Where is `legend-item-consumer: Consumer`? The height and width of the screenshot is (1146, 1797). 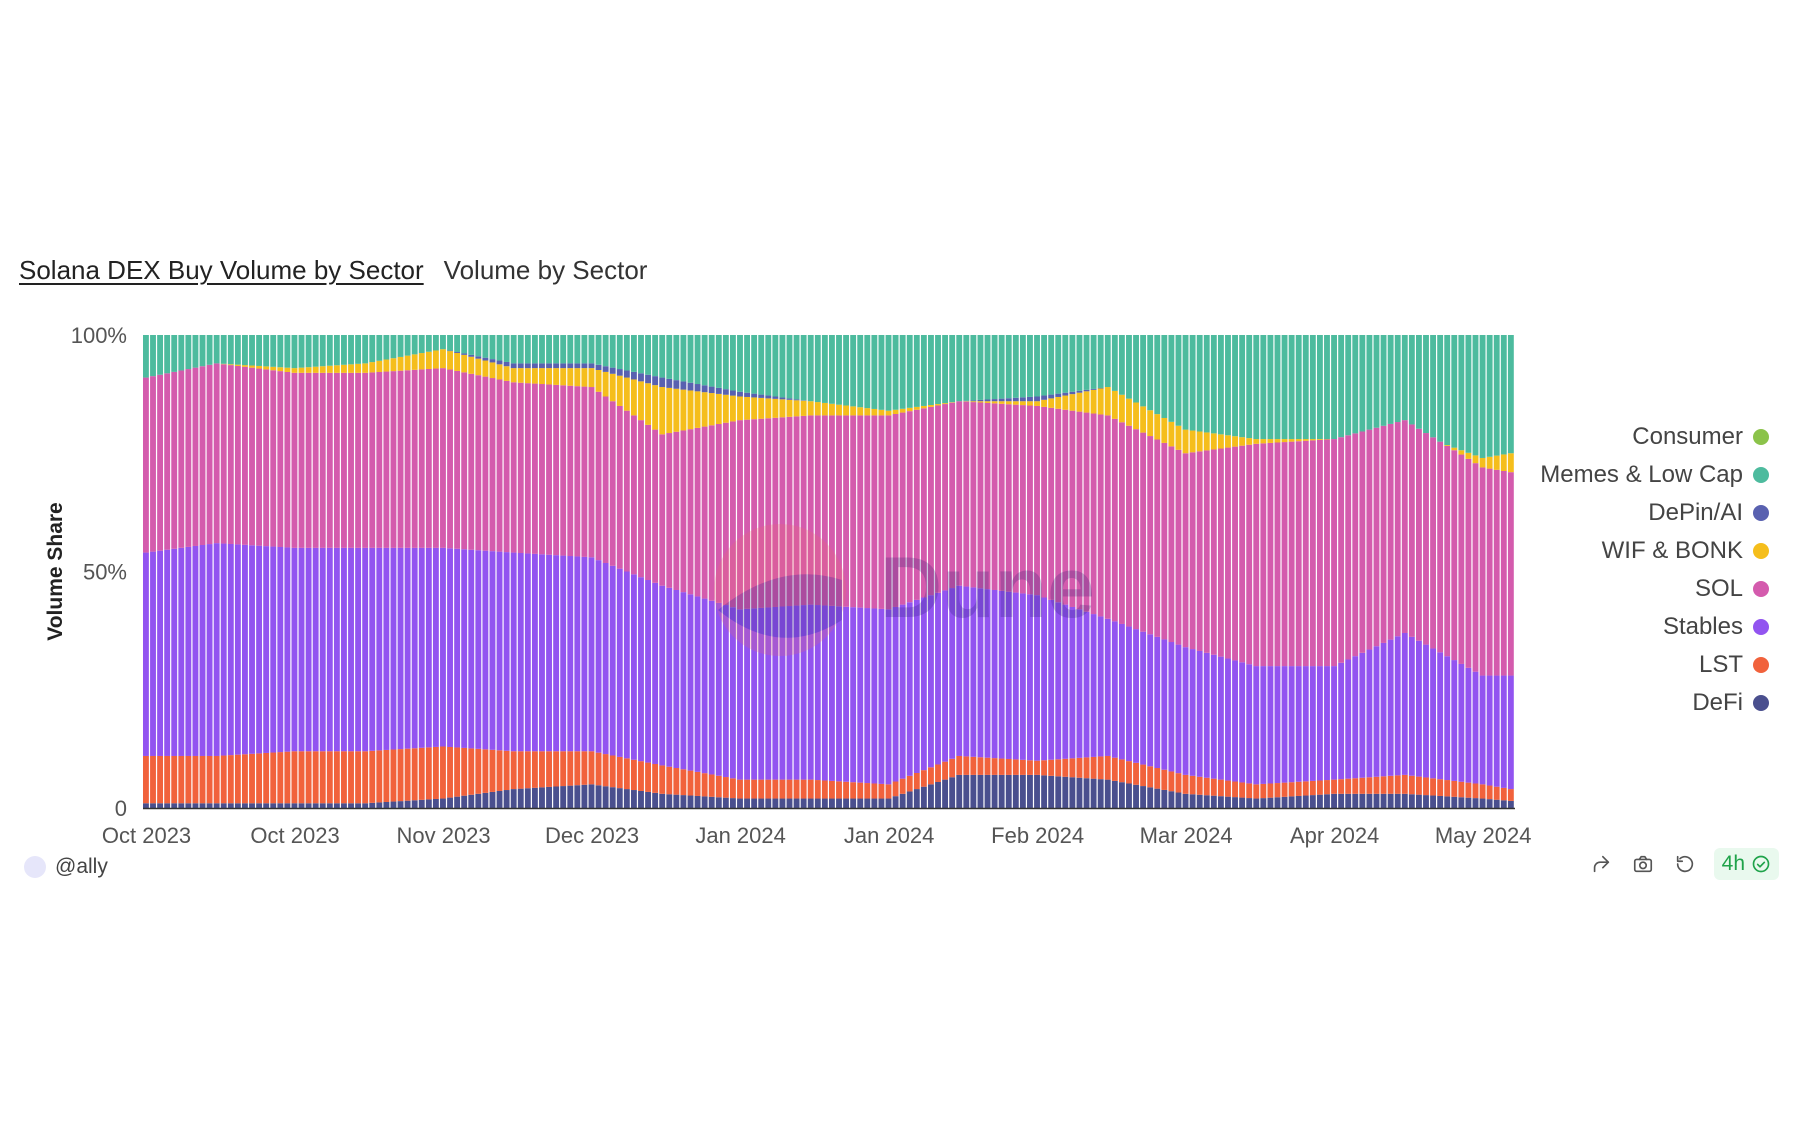
legend-item-consumer: Consumer is located at coordinates (1654, 437).